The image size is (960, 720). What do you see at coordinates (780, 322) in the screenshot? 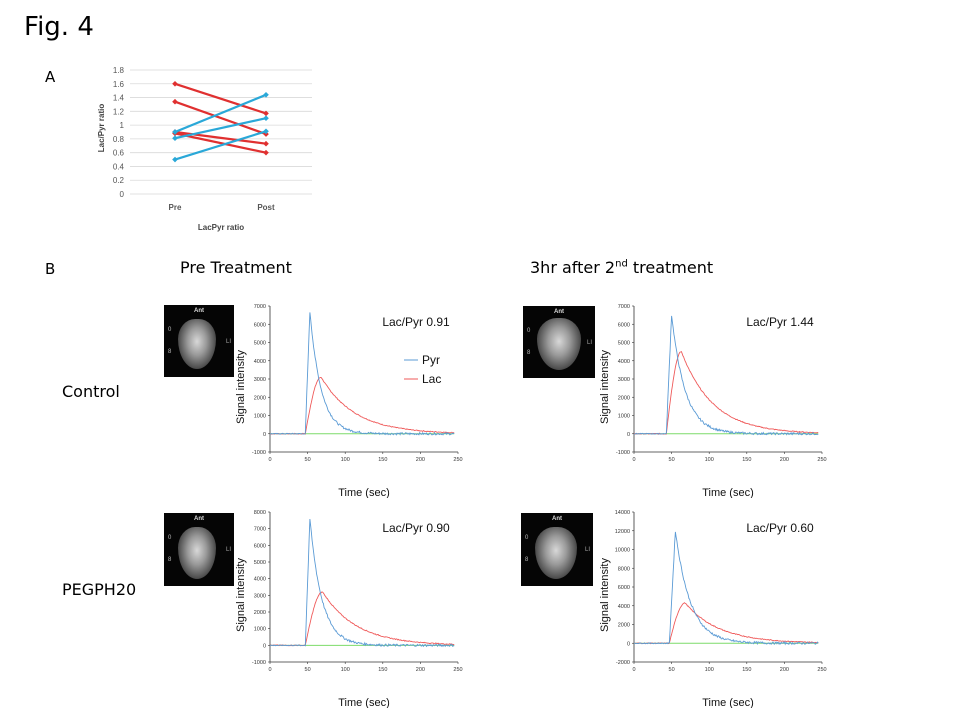
I see `lac-pyr-ratio-label: Lac/Pyr 1.44` at bounding box center [780, 322].